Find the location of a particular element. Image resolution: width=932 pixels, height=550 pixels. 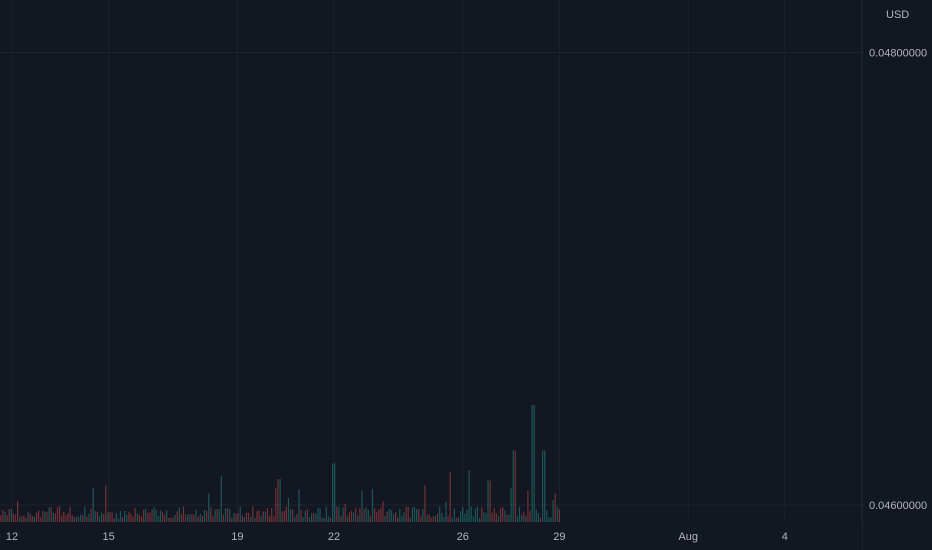

x-tick-label: 26 is located at coordinates (463, 537).